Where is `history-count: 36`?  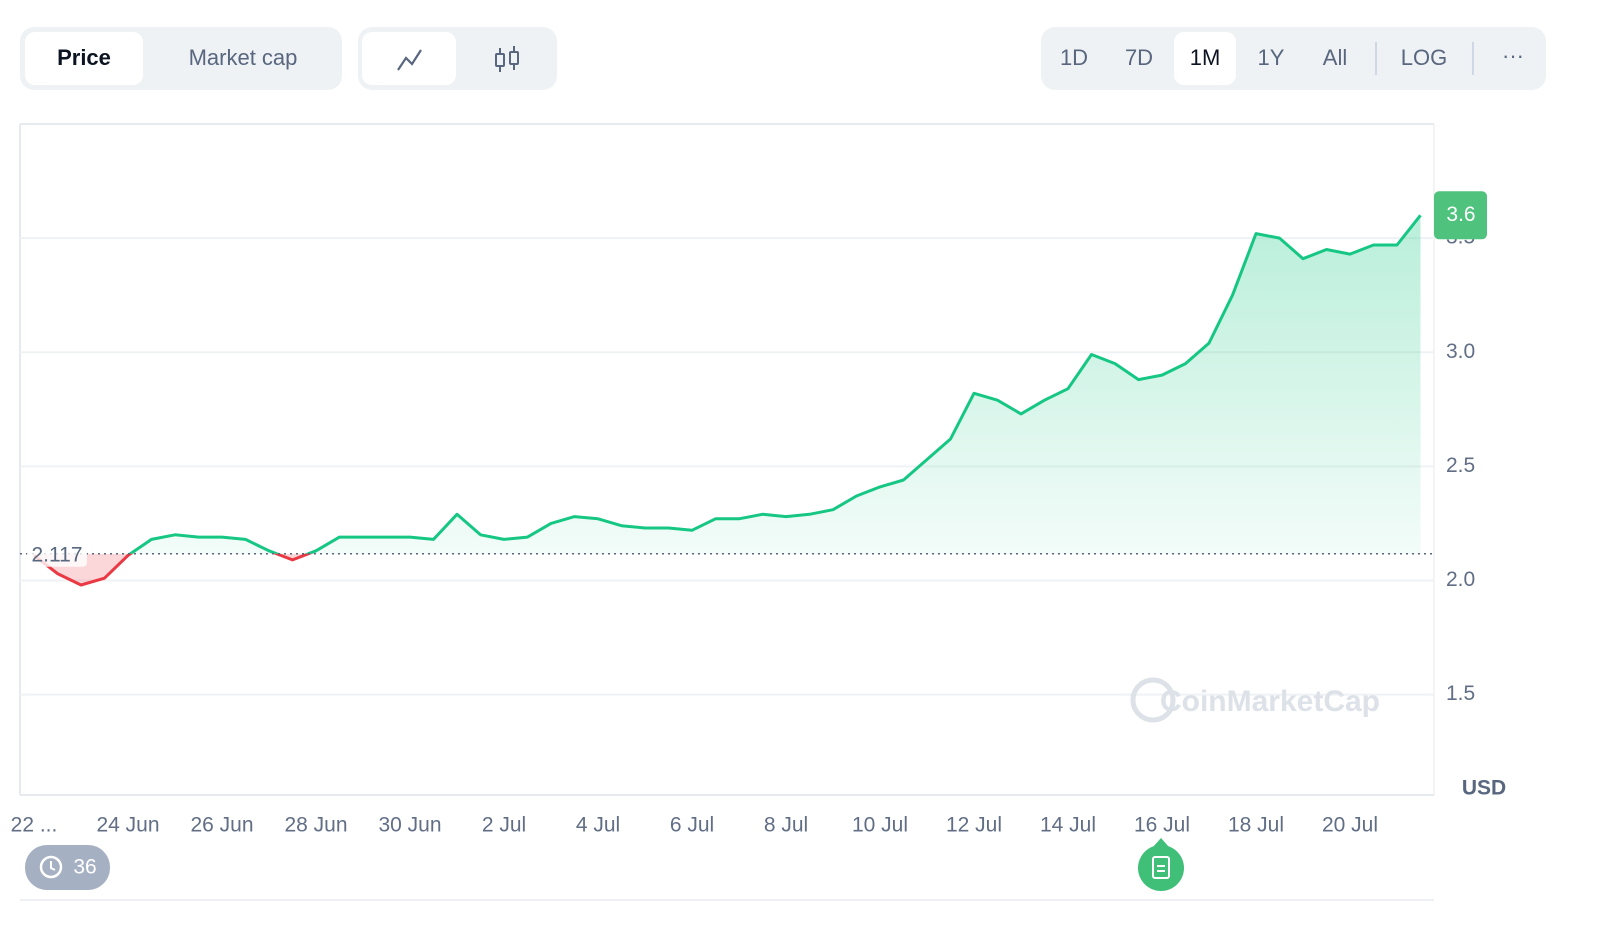
history-count: 36 is located at coordinates (84, 867).